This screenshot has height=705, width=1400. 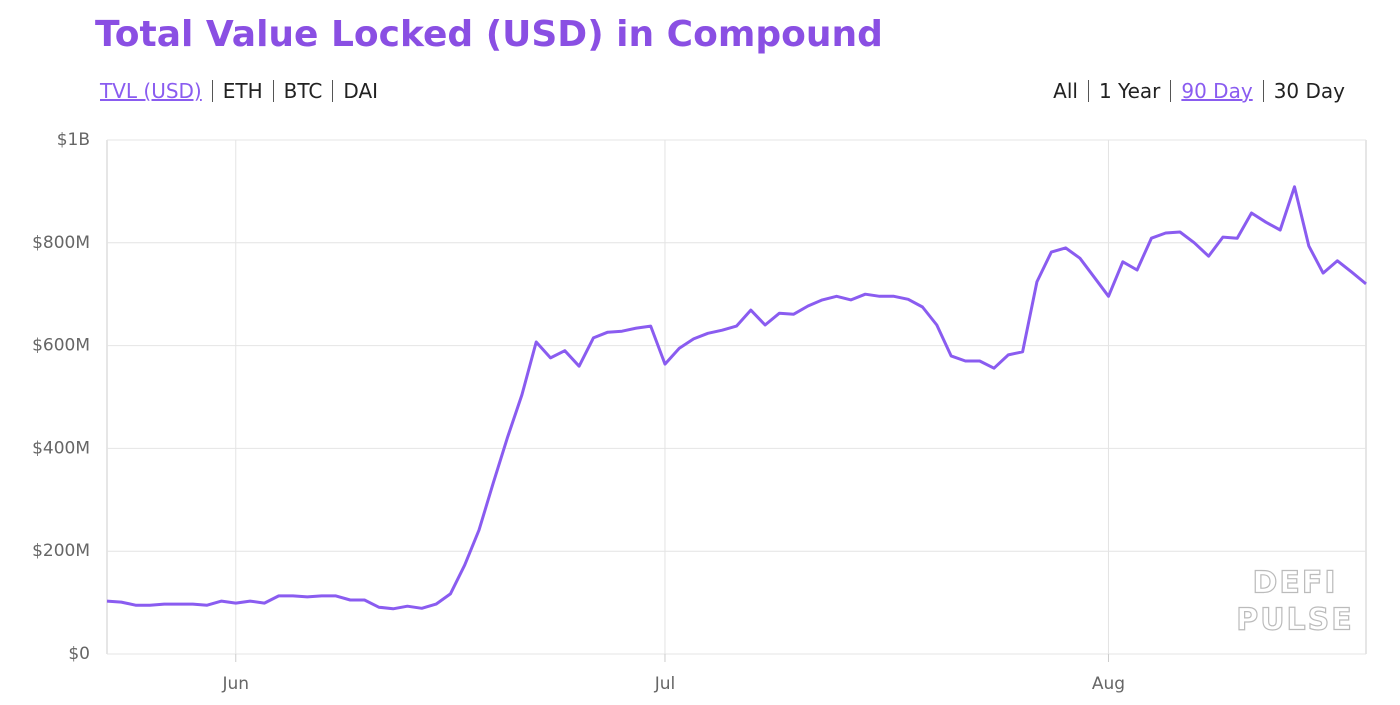 What do you see at coordinates (302, 91) in the screenshot?
I see `tab: BTC` at bounding box center [302, 91].